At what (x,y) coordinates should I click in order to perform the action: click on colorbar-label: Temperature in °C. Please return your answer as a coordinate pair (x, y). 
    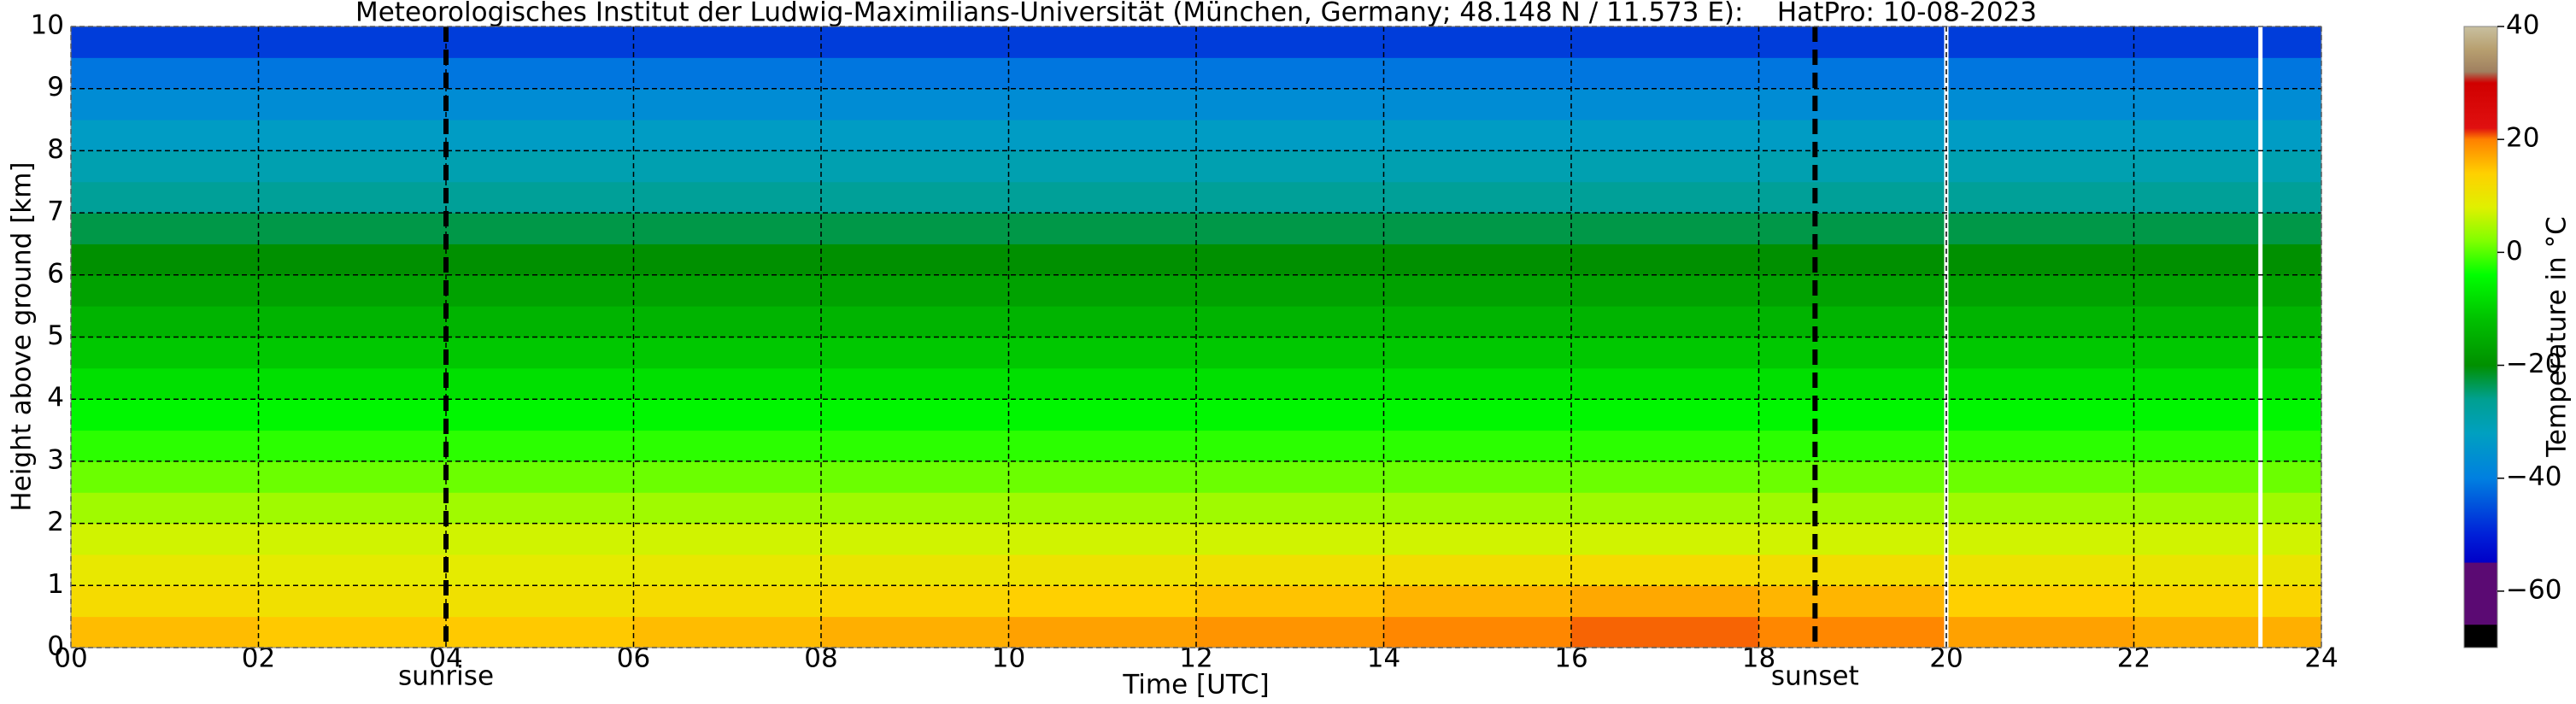
    Looking at the image, I should click on (2557, 336).